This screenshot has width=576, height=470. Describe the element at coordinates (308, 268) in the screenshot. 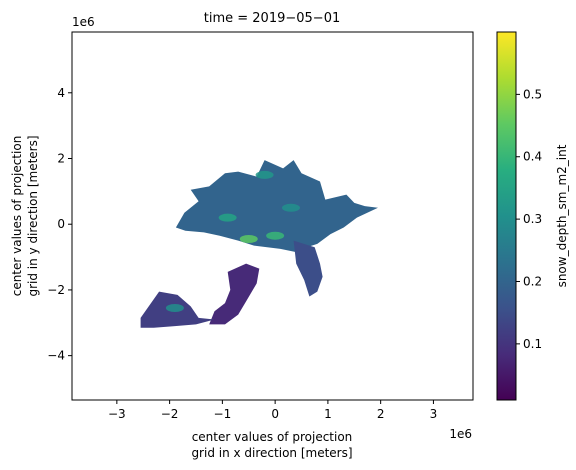

I see `east-arm-region` at that location.